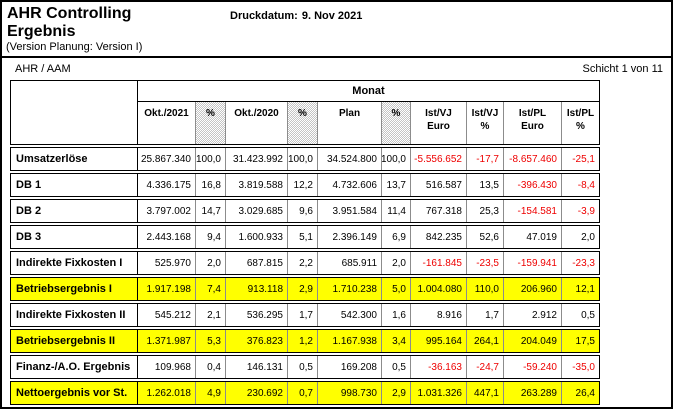 The height and width of the screenshot is (409, 673). Describe the element at coordinates (257, 315) in the screenshot. I see `value-cell: 536.295` at that location.